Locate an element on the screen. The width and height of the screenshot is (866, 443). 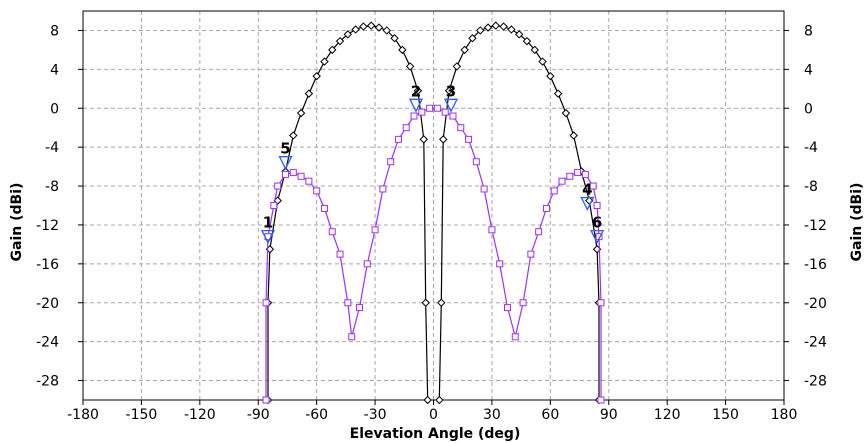
marker-label-4: 4 is located at coordinates (587, 190).